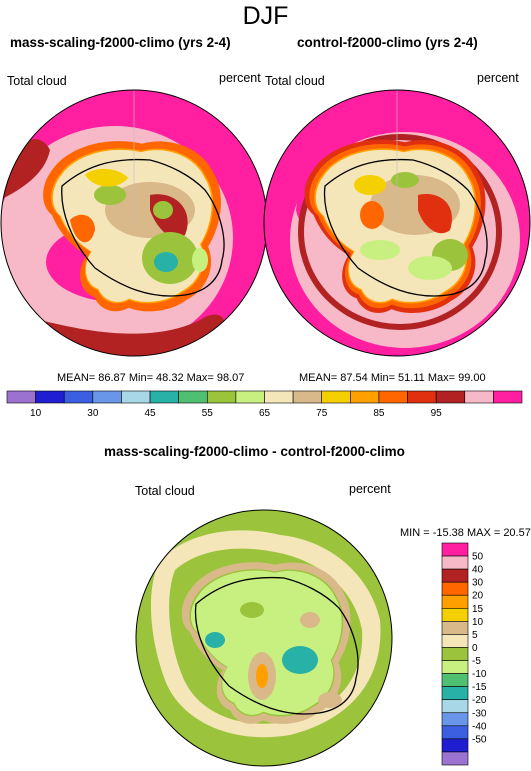  What do you see at coordinates (240, 78) in the screenshot?
I see `left-units-label: percent` at bounding box center [240, 78].